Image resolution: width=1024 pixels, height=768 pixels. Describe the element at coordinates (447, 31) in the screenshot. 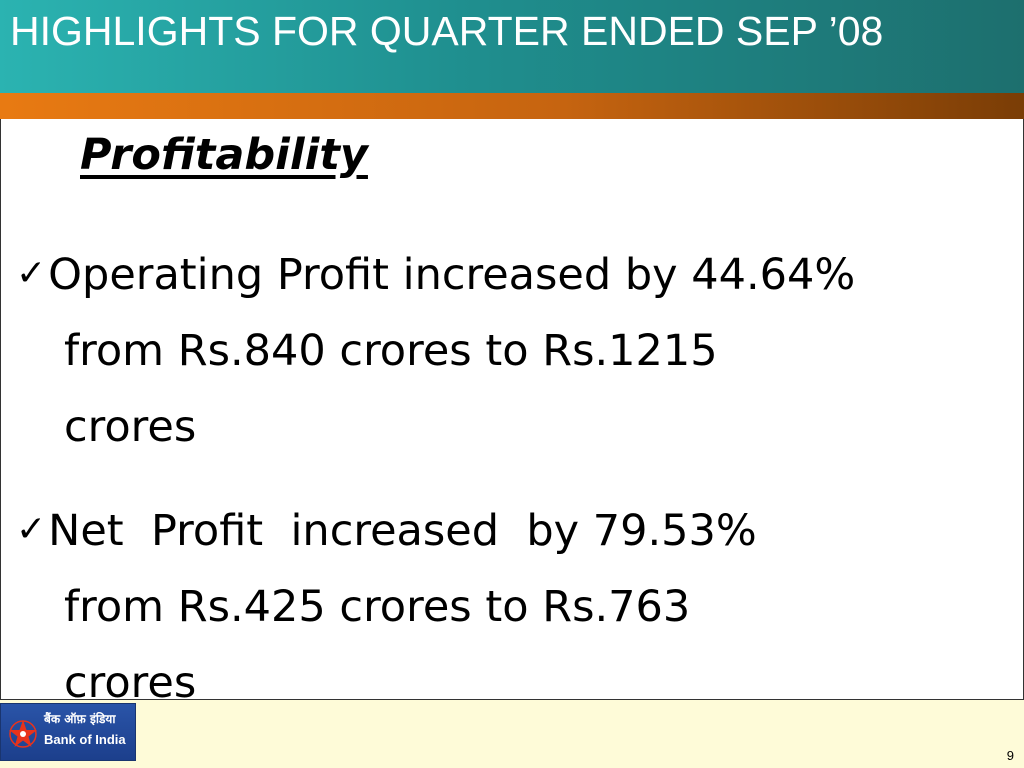

I see `slide-title: HIGHLIGHTS FOR QUARTER ENDED SEP ’08` at that location.